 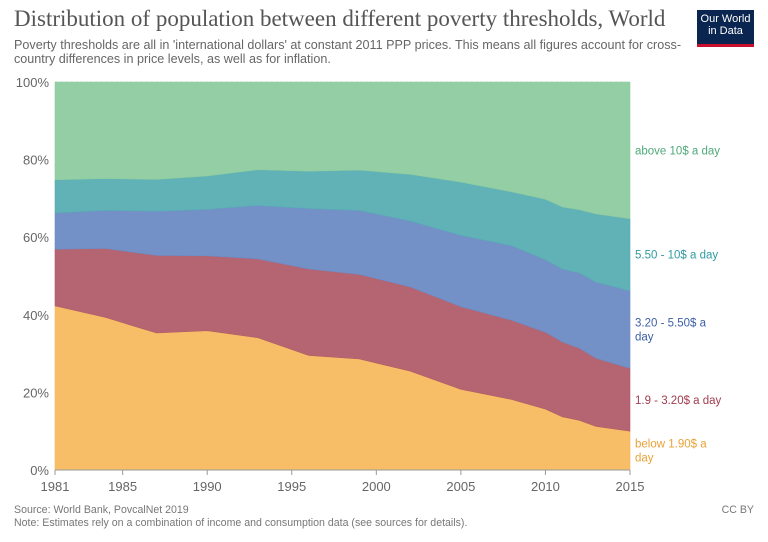 I want to click on x-tick-label: 1995, so click(x=291, y=486).